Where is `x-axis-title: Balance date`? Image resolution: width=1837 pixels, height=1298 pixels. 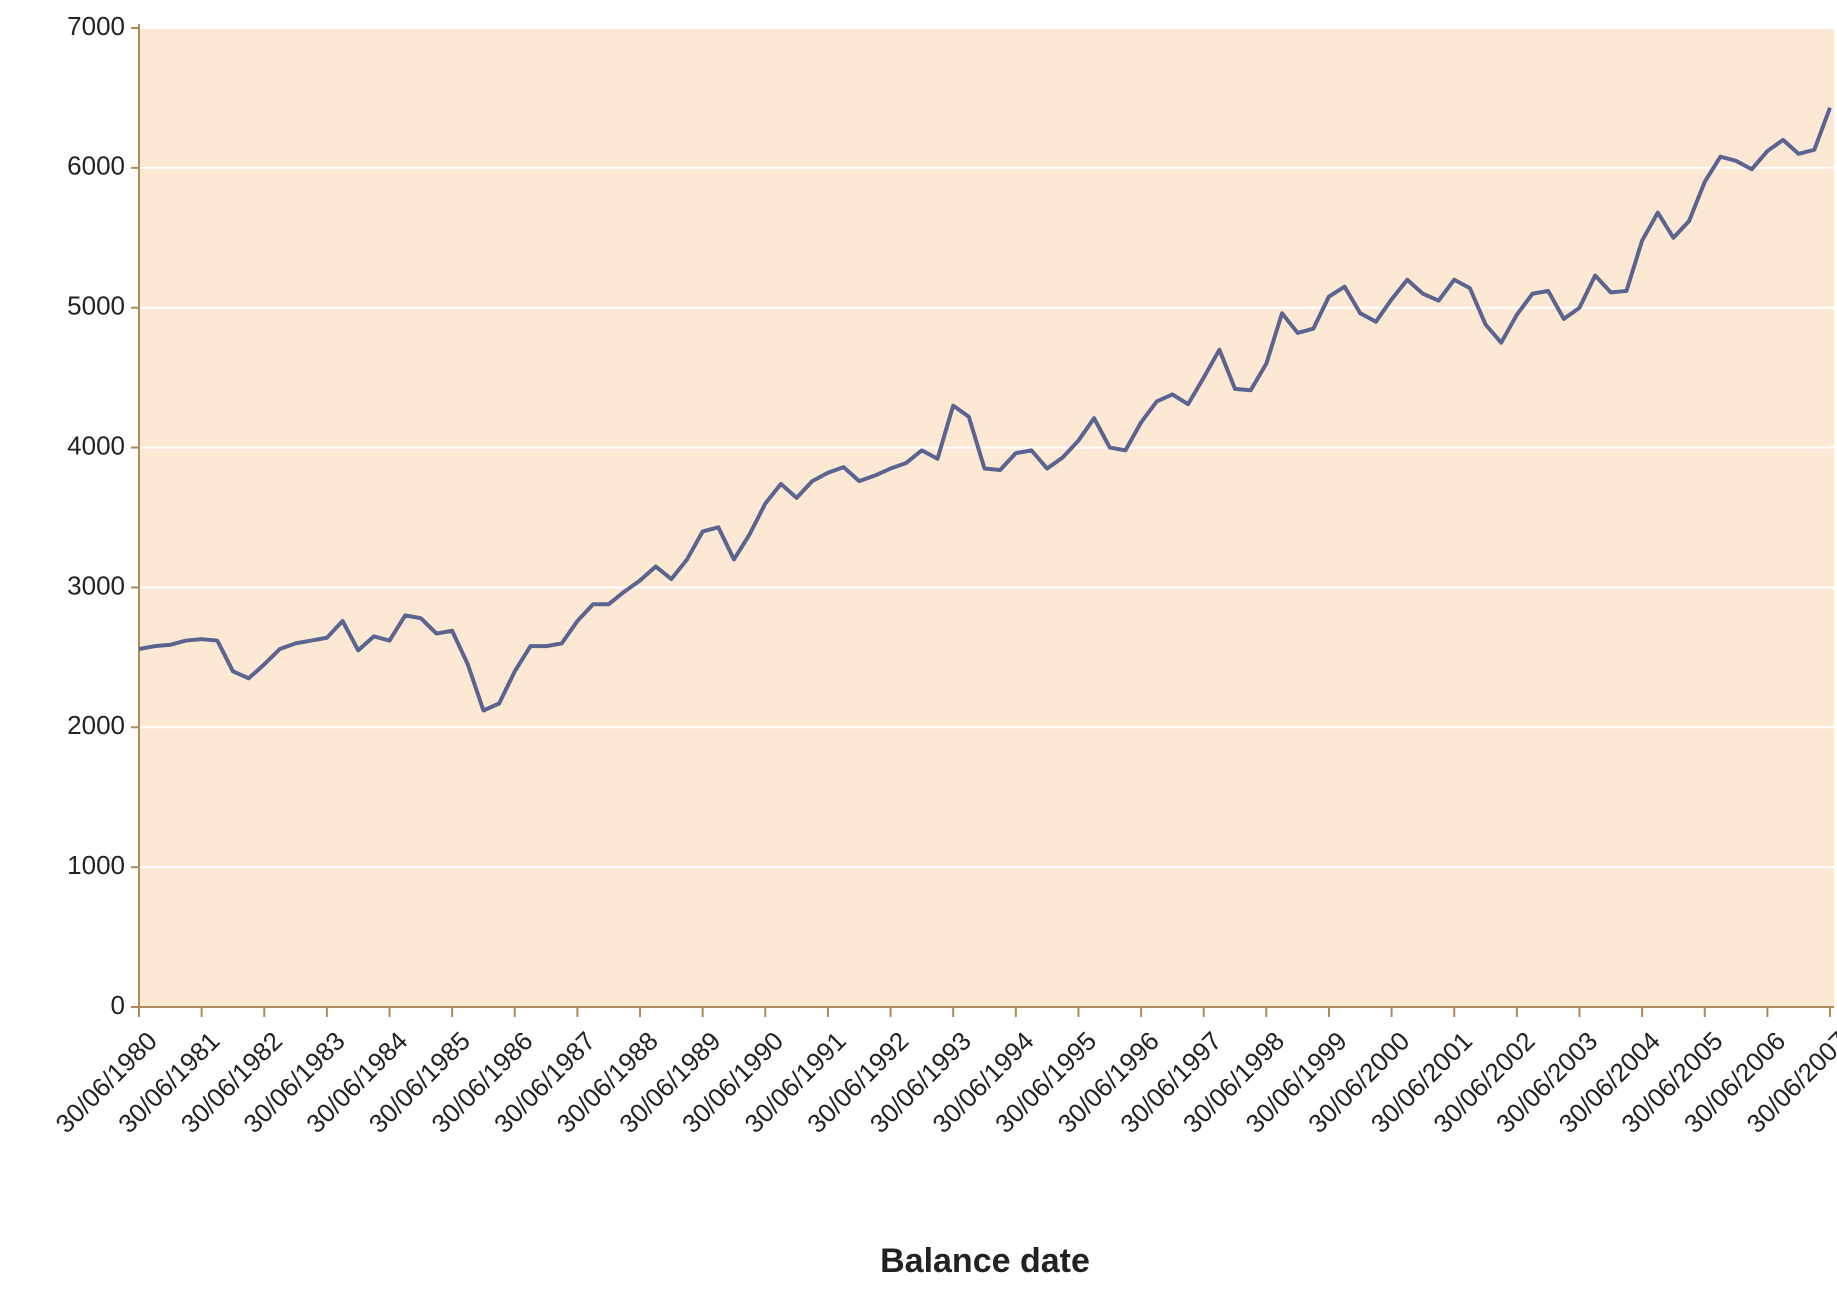
x-axis-title: Balance date is located at coordinates (985, 1261).